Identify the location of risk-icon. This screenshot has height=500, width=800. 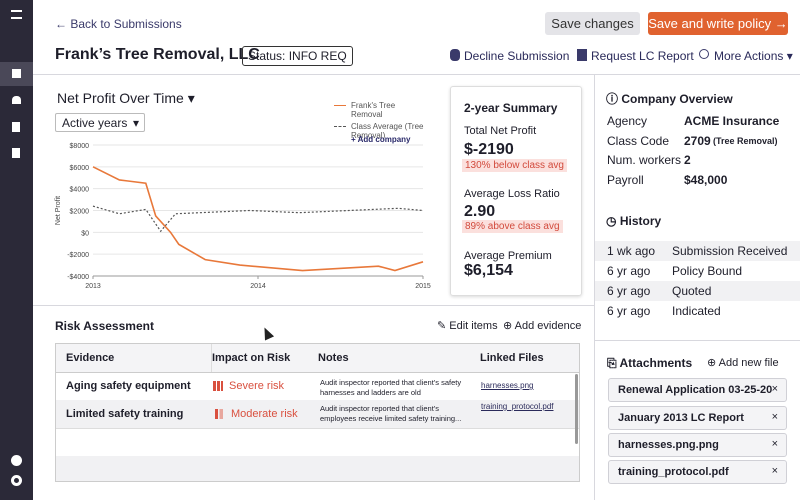
(219, 414).